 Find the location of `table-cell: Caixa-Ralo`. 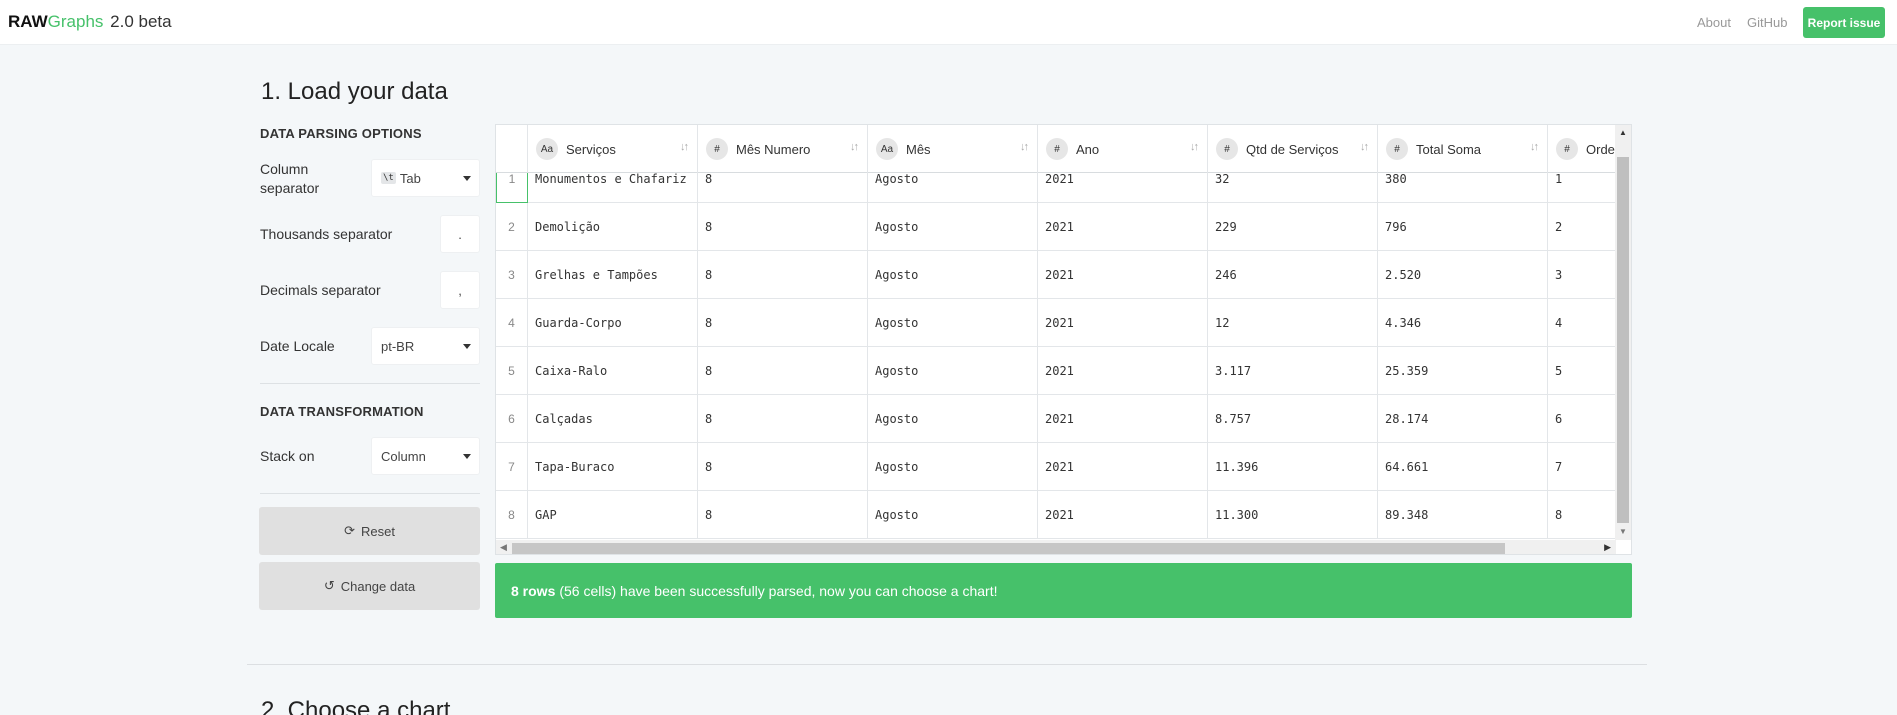

table-cell: Caixa-Ralo is located at coordinates (613, 371).